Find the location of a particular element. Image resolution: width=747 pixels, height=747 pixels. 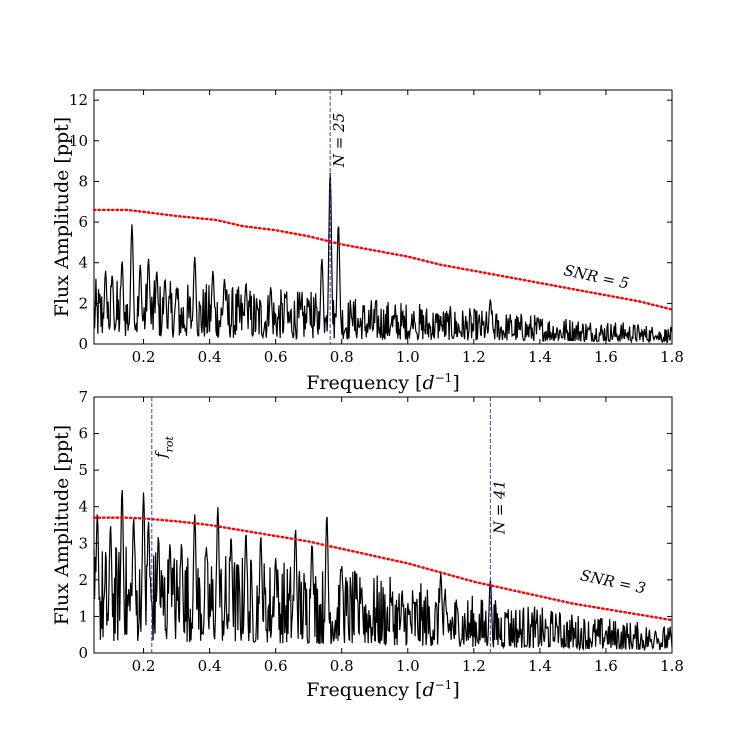

top-x-axis-label: Frequency [d−1] is located at coordinates (383, 382).